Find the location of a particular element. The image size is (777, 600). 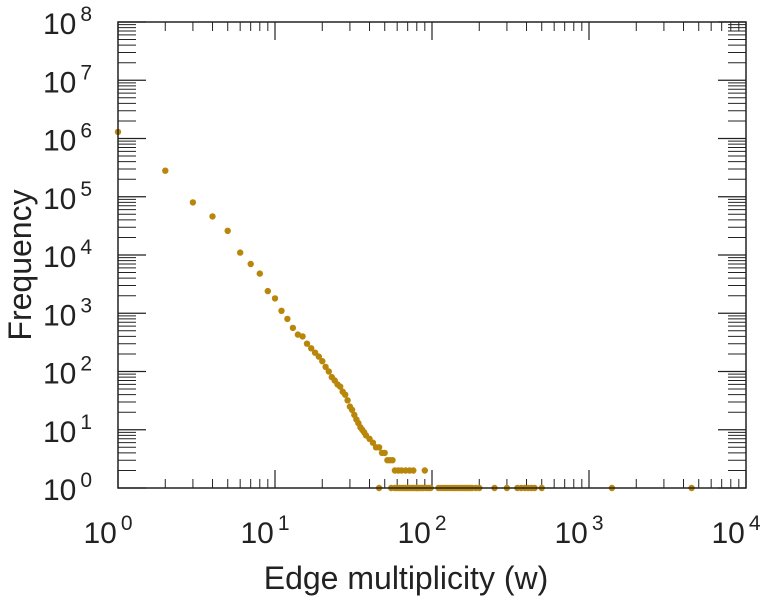

x-tick-label: 10 0 is located at coordinates (107, 531).